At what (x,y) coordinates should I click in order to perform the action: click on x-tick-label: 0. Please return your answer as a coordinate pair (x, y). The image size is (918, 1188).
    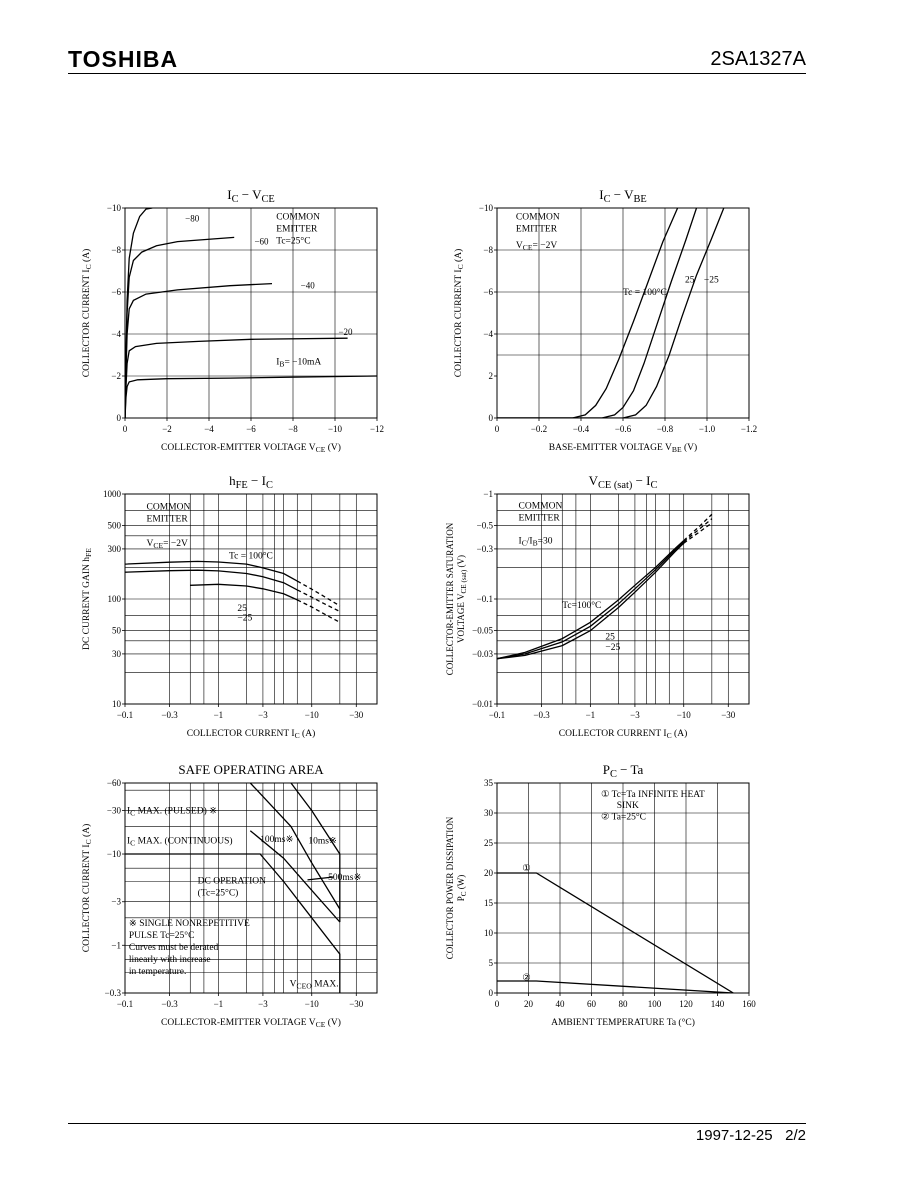
    Looking at the image, I should click on (125, 429).